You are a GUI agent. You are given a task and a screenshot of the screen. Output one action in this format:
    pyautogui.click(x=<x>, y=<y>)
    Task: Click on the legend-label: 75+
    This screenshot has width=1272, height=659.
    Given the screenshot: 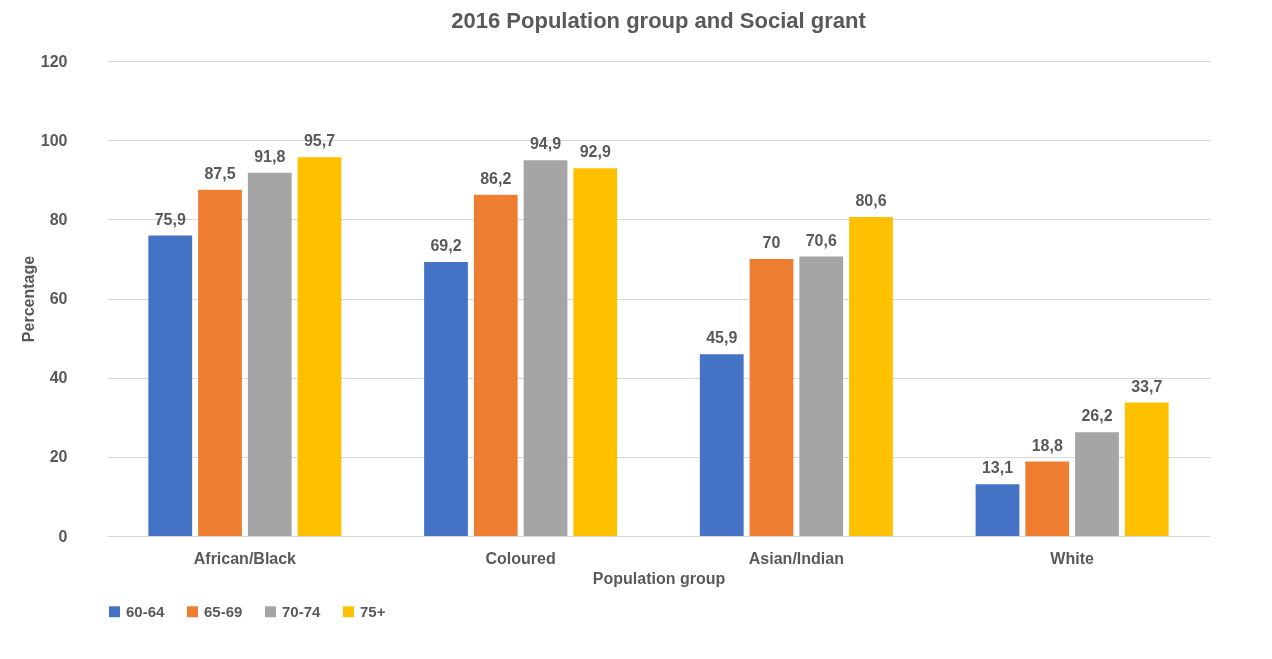 What is the action you would take?
    pyautogui.click(x=373, y=611)
    